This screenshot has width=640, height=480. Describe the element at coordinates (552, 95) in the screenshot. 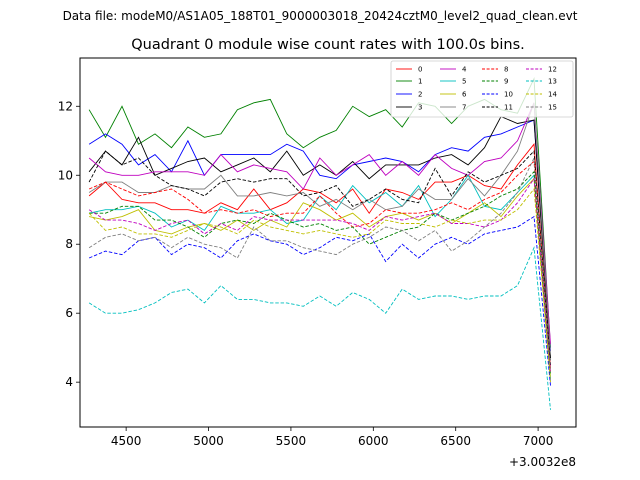

I see `legend-label-14: 14` at that location.